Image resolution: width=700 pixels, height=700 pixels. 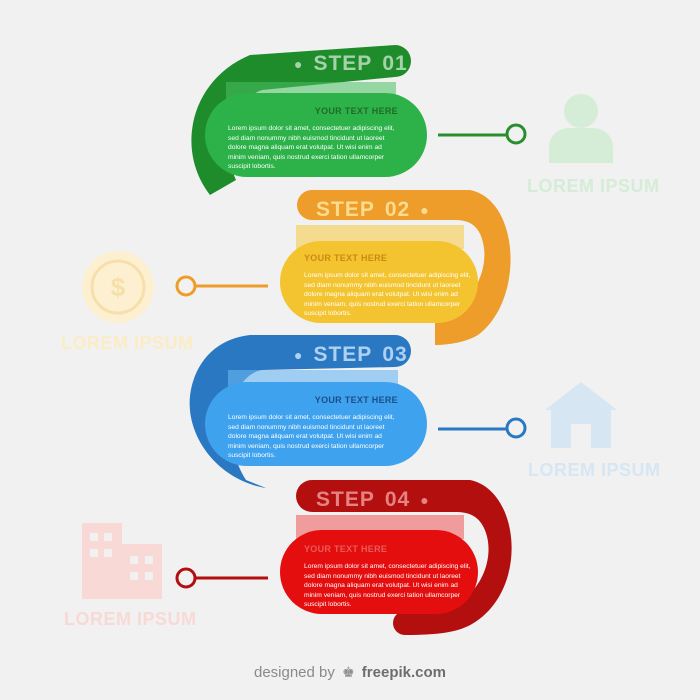 I want to click on step-4-shape, so click(x=396, y=557).